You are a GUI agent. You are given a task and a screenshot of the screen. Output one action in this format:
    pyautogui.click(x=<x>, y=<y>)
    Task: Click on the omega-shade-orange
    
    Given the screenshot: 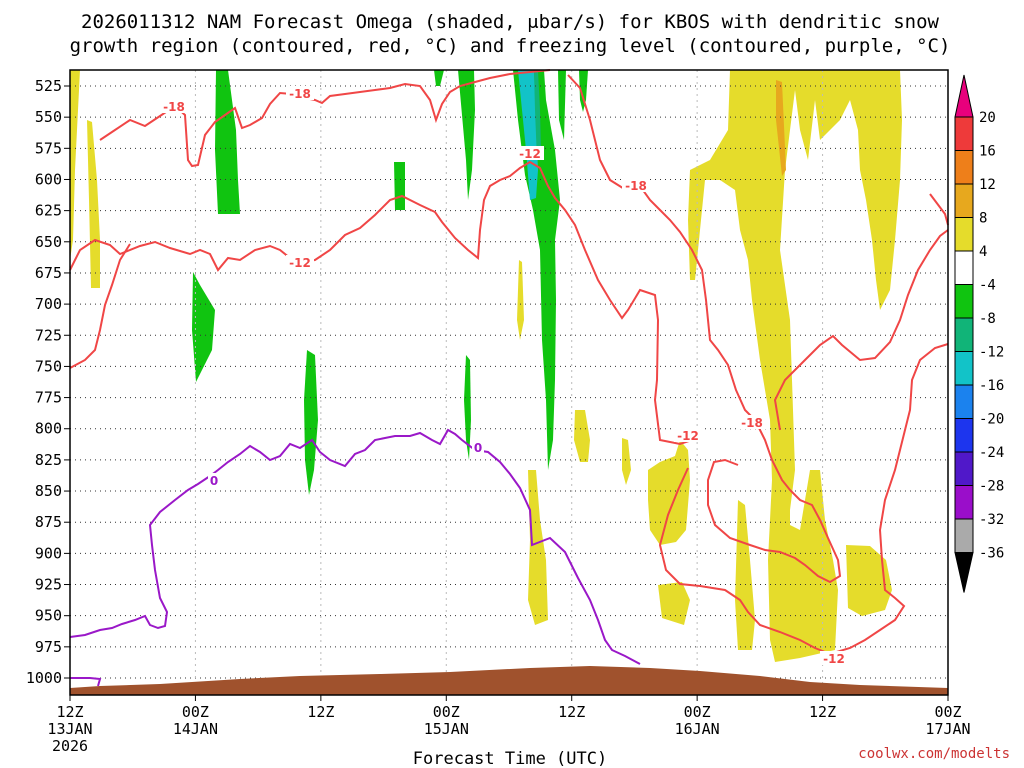 What is the action you would take?
    pyautogui.click(x=781, y=128)
    